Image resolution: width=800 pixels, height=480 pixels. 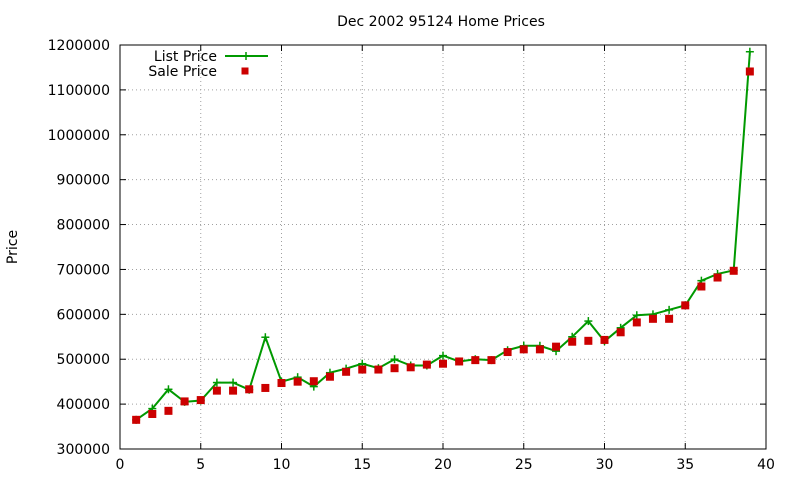 I want to click on y-tick-label: 500000, so click(x=83, y=360).